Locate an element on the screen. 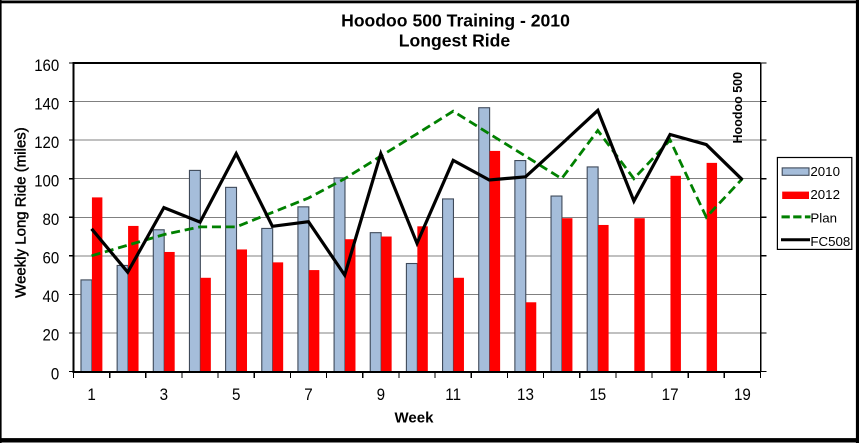 The image size is (859, 443). svg-text: Week is located at coordinates (415, 418).